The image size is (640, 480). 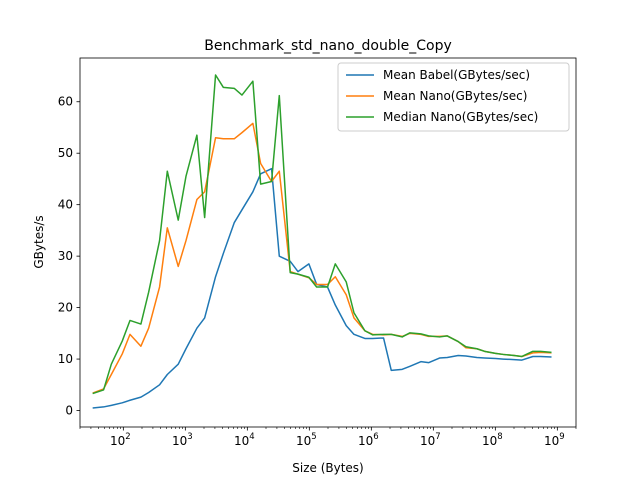 What do you see at coordinates (39, 241) in the screenshot?
I see `y-axis-title: GBytes/s` at bounding box center [39, 241].